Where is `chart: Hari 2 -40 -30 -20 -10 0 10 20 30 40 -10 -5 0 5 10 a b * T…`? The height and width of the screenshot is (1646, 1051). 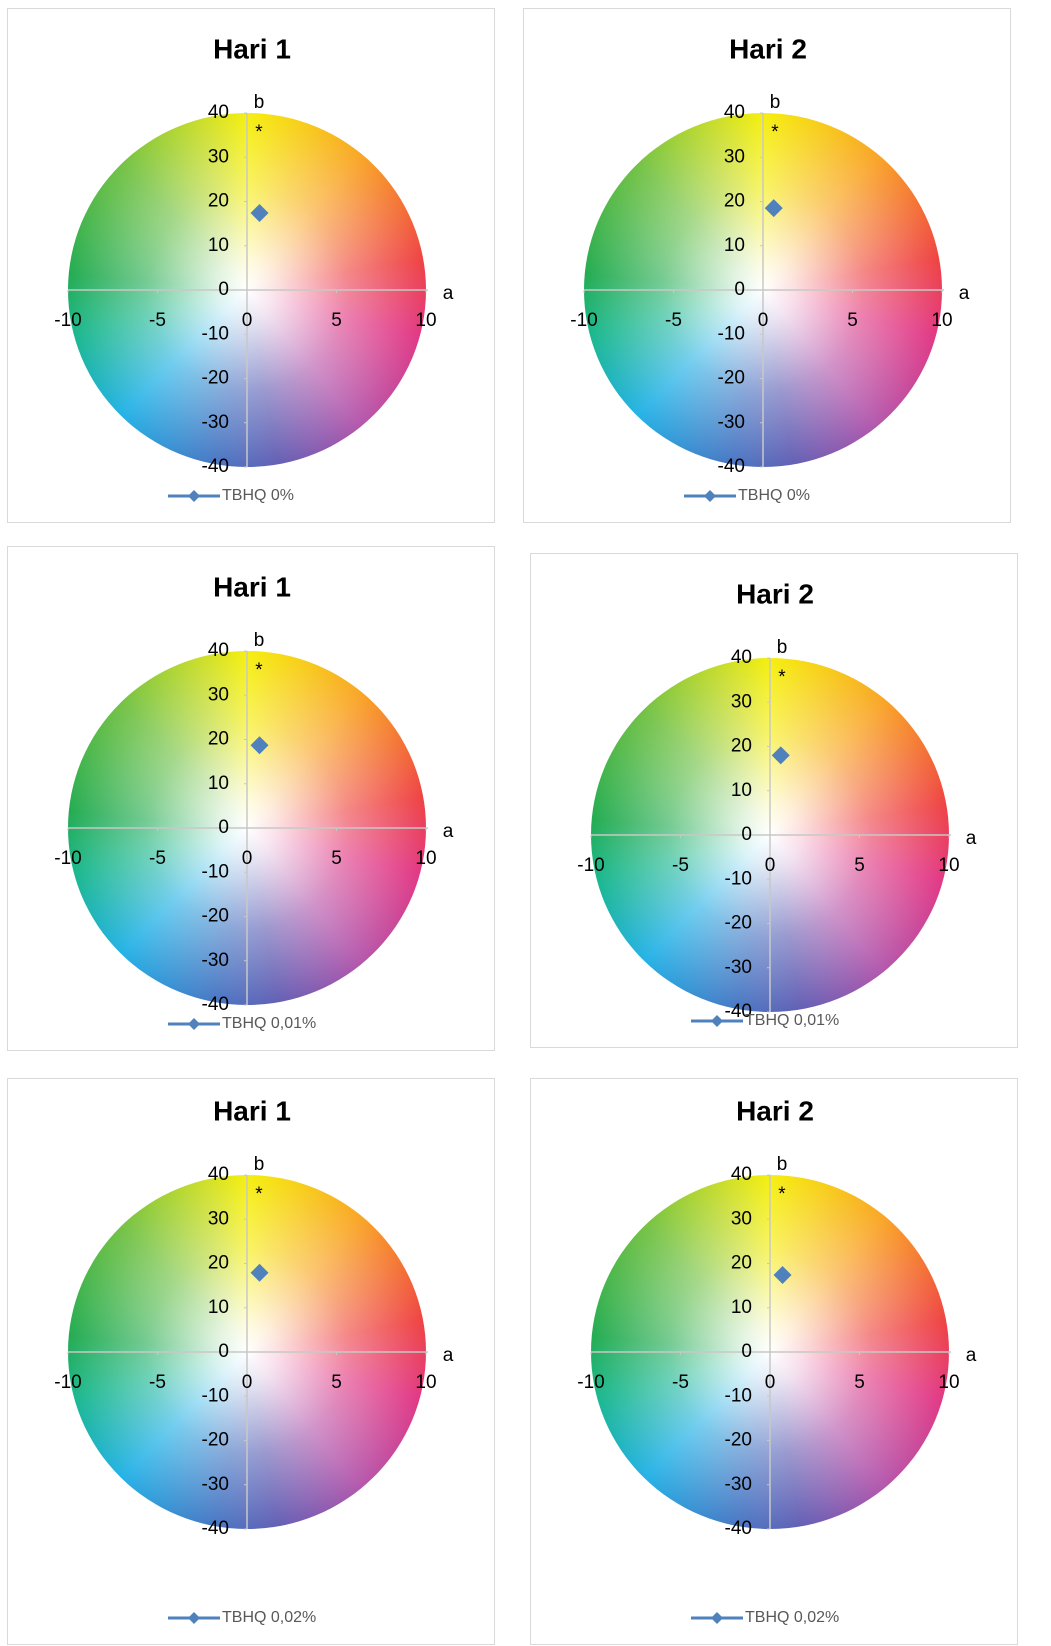
chart: Hari 2 -40 -30 -20 -10 0 10 20 30 40 -10 -5 0 5 10 a b * T… is located at coordinates (777, 803).